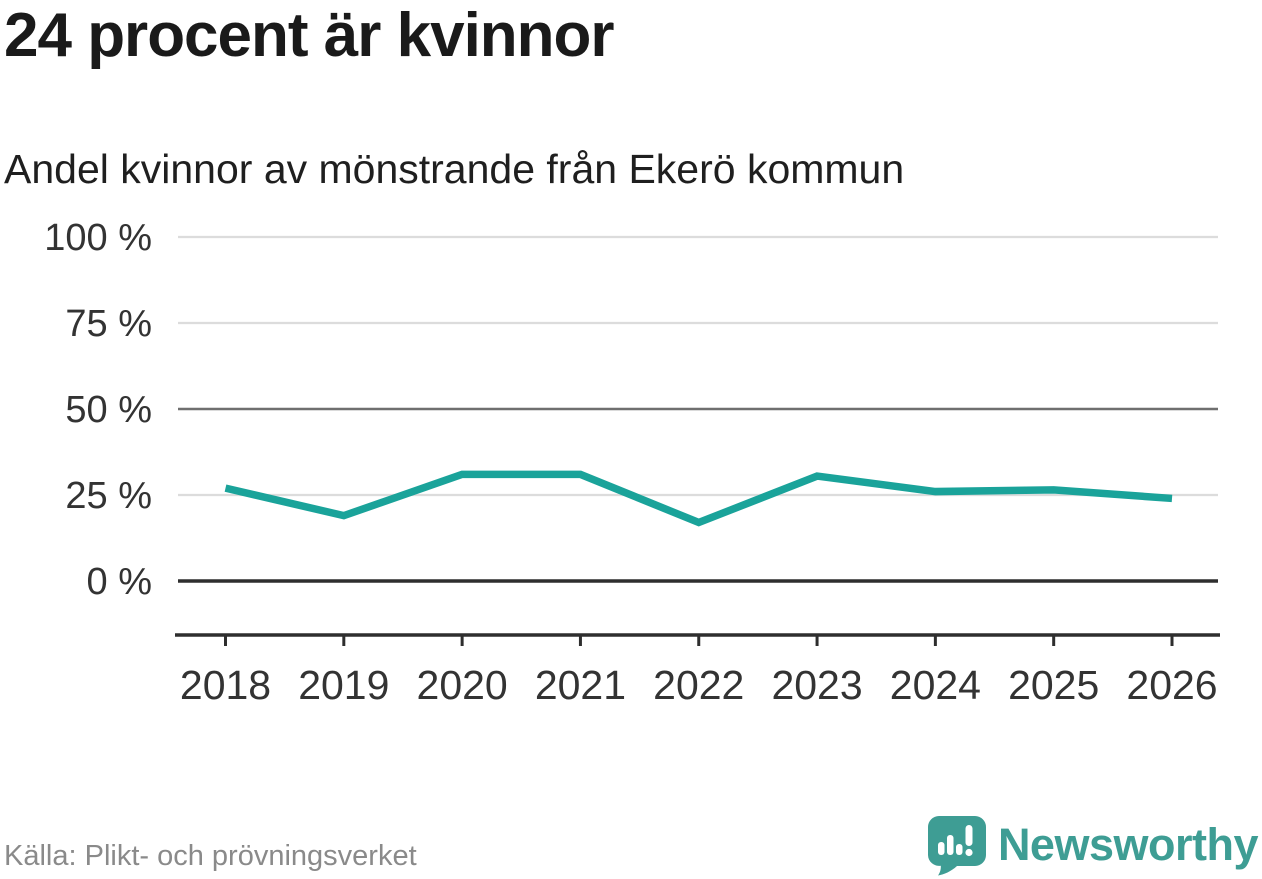 Image resolution: width=1262 pixels, height=879 pixels. I want to click on newsworthy-speech-bubble-bar-chart-icon, so click(956, 846).